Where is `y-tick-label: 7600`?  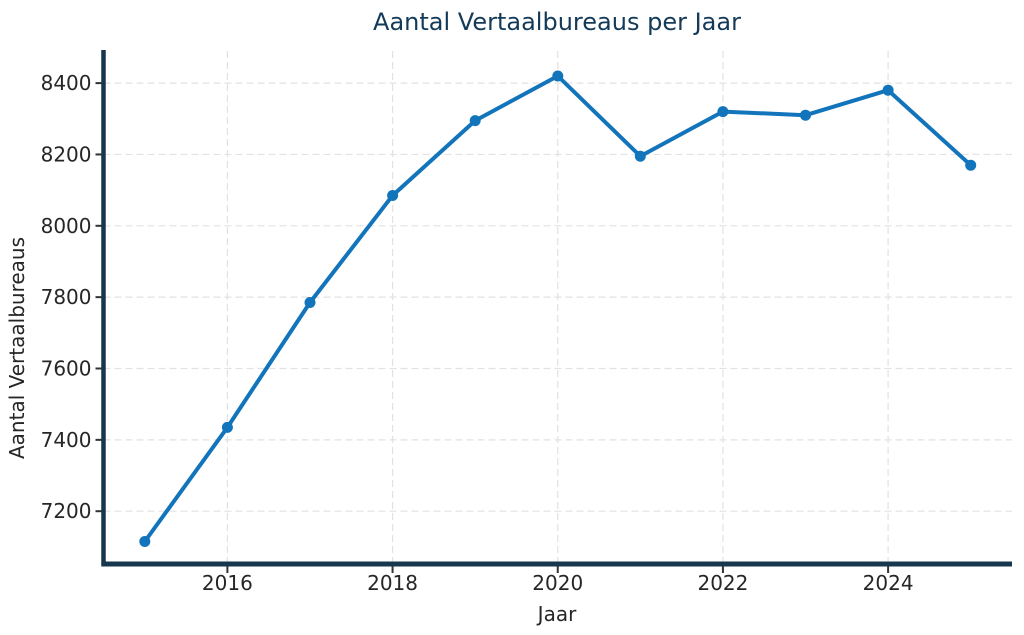 y-tick-label: 7600 is located at coordinates (66, 369).